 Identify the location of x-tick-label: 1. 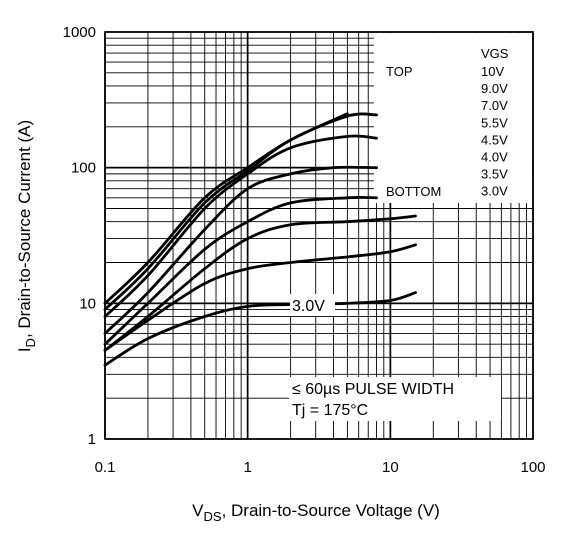
(247, 467).